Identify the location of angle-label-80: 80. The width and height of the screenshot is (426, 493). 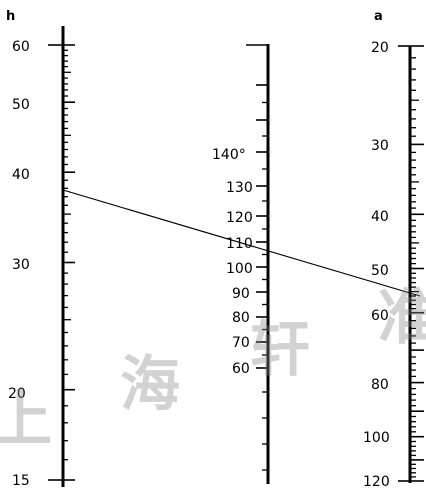
(241, 318).